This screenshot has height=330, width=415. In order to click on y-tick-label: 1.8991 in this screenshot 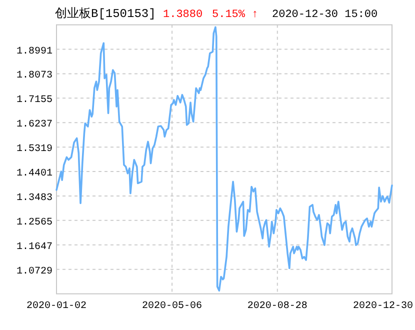, I will do `click(34, 52)`.